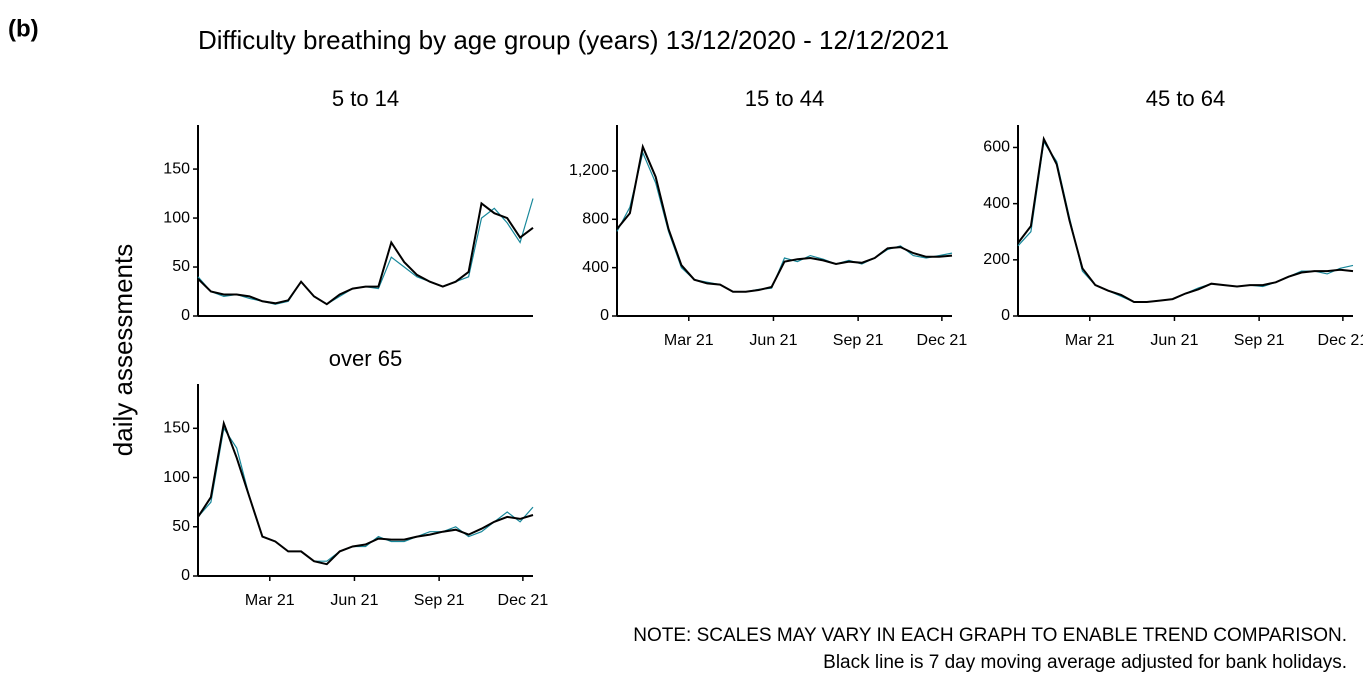 The width and height of the screenshot is (1363, 674). What do you see at coordinates (365, 358) in the screenshot?
I see `panel-title: over 65` at bounding box center [365, 358].